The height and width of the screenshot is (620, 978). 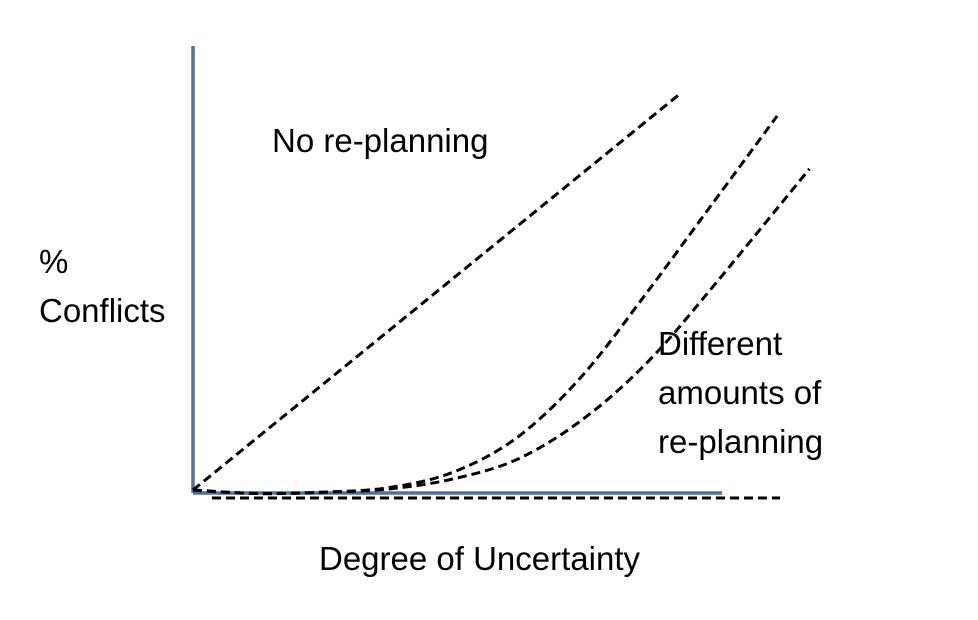 What do you see at coordinates (740, 441) in the screenshot?
I see `annotation-different-line-3: re-planning` at bounding box center [740, 441].